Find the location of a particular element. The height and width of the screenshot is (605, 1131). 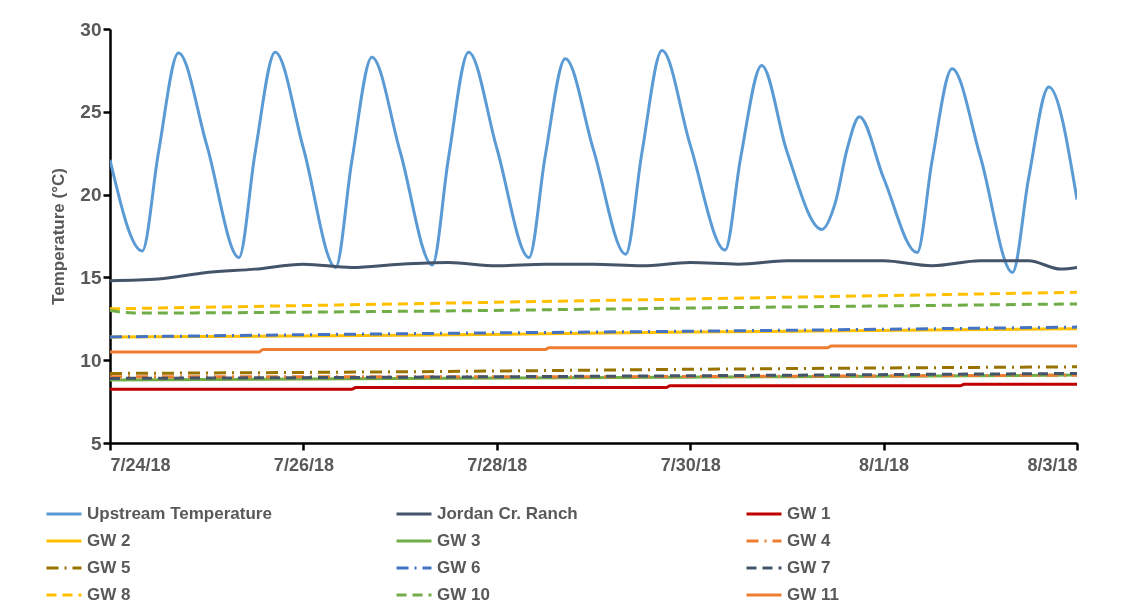

y-tick-label: 30 is located at coordinates (91, 29).